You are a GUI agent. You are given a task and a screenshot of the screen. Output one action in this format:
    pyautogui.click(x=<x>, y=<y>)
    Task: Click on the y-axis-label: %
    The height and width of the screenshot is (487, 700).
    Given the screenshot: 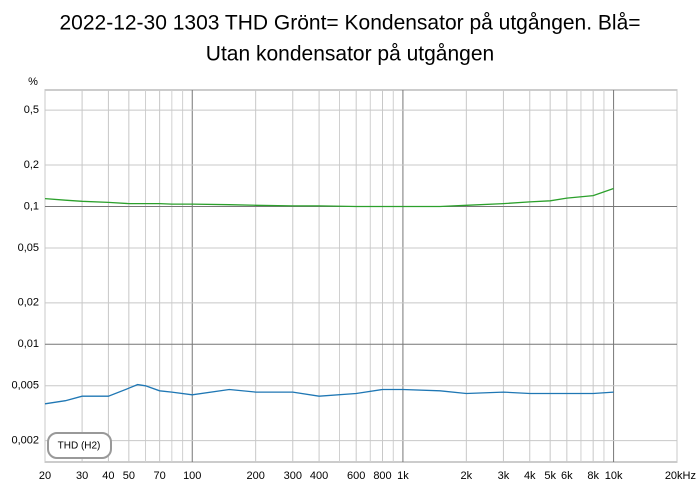 What is the action you would take?
    pyautogui.click(x=33, y=82)
    